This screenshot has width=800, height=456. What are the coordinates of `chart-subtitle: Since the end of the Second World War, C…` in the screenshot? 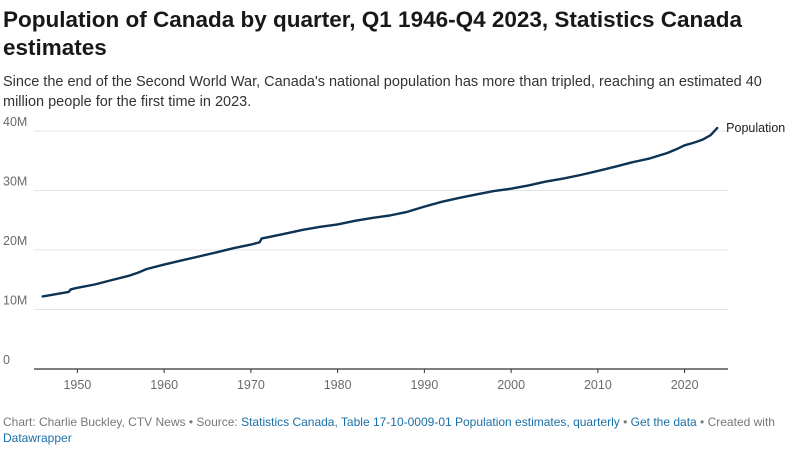 It's located at (382, 92).